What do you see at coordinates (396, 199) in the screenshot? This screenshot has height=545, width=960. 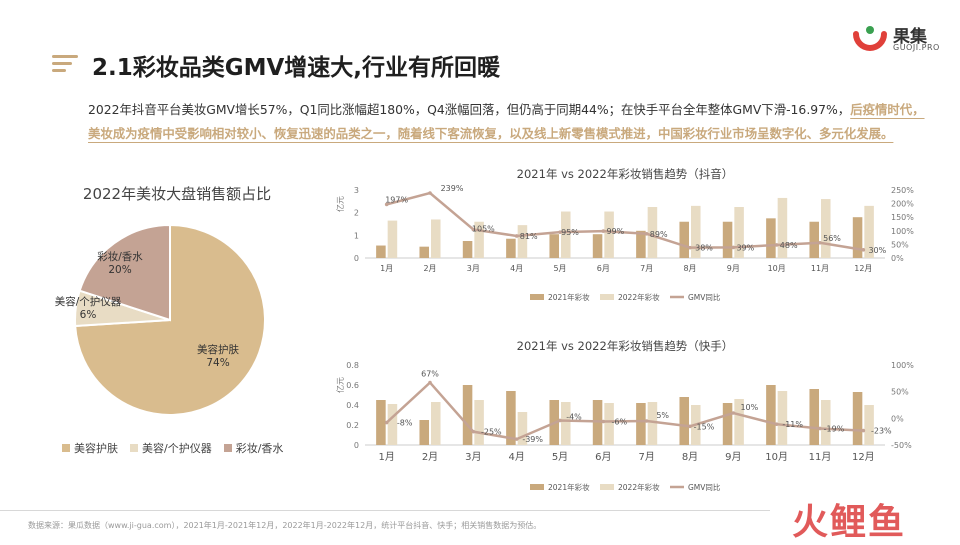 I see `gmv-yoy-label: 197%` at bounding box center [396, 199].